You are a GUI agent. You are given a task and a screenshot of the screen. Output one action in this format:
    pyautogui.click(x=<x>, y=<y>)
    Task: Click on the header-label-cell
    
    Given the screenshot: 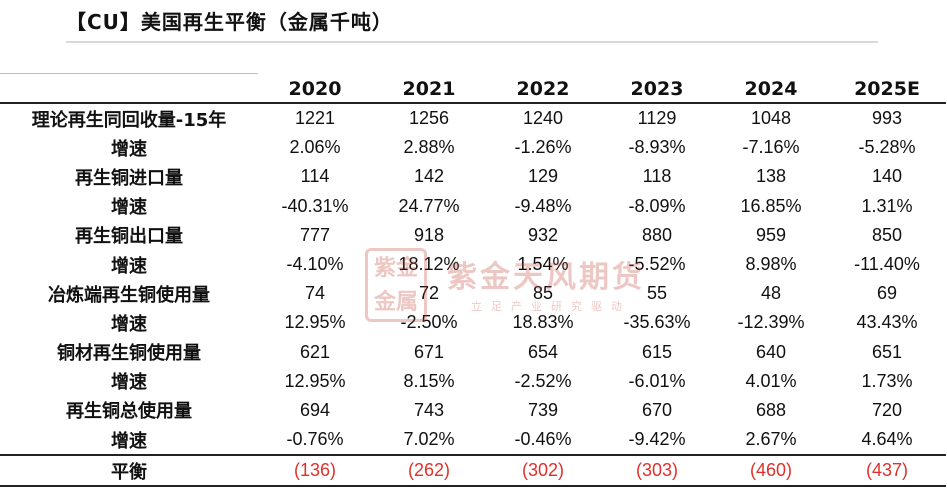 What is the action you would take?
    pyautogui.click(x=129, y=90)
    